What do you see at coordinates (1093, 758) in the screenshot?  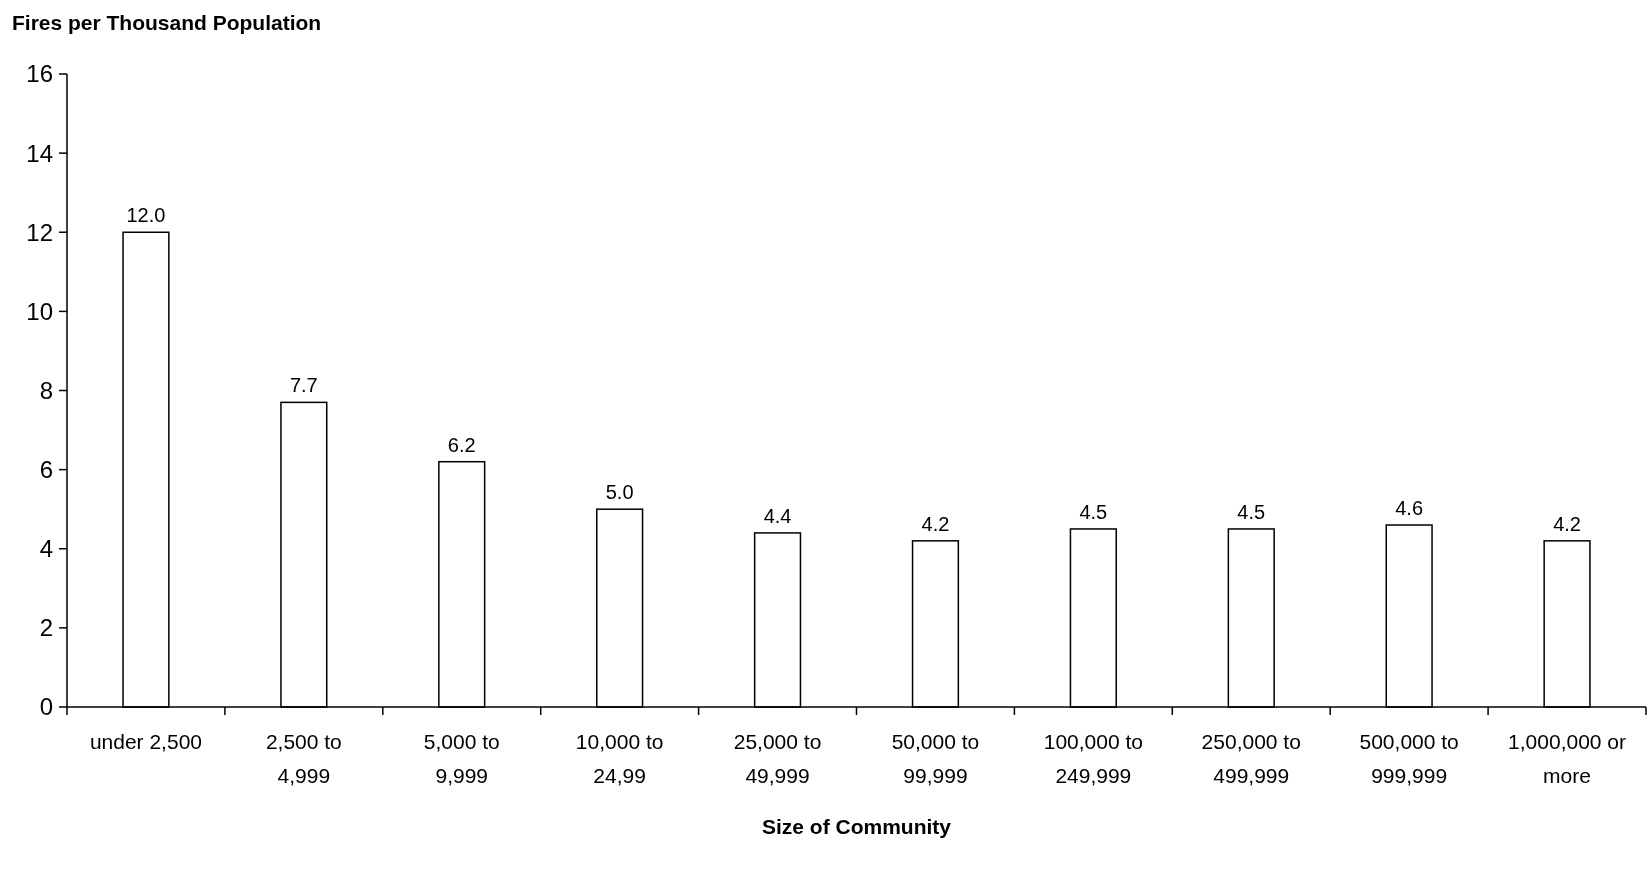 I see `x-tick-label: 100,000 to 249,999` at bounding box center [1093, 758].